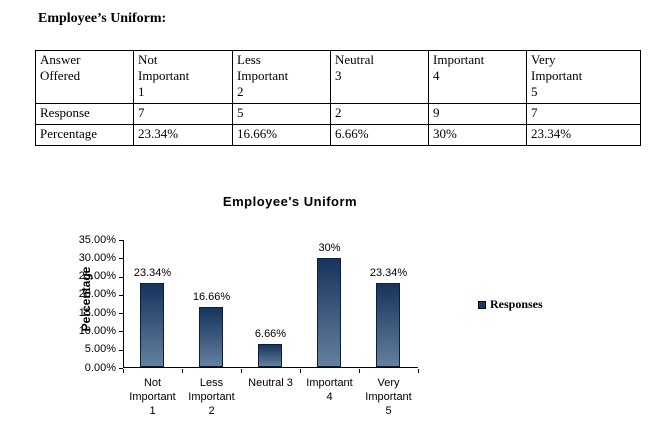 The width and height of the screenshot is (648, 447). Describe the element at coordinates (281, 135) in the screenshot. I see `table-cell: 16.66%` at that location.